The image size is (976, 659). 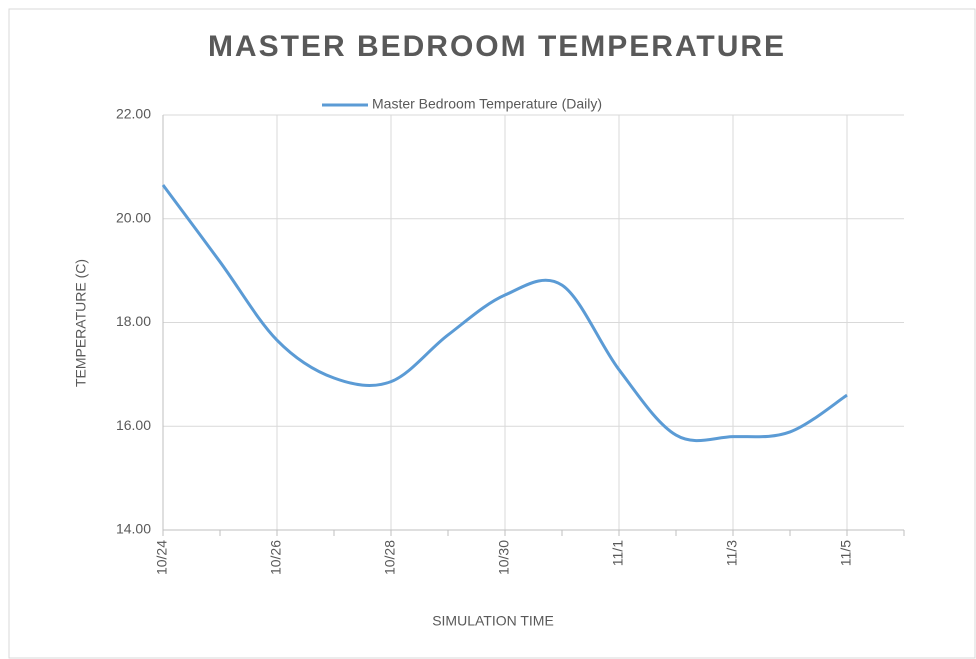 What do you see at coordinates (162, 557) in the screenshot?
I see `x-tick-label: 10/24` at bounding box center [162, 557].